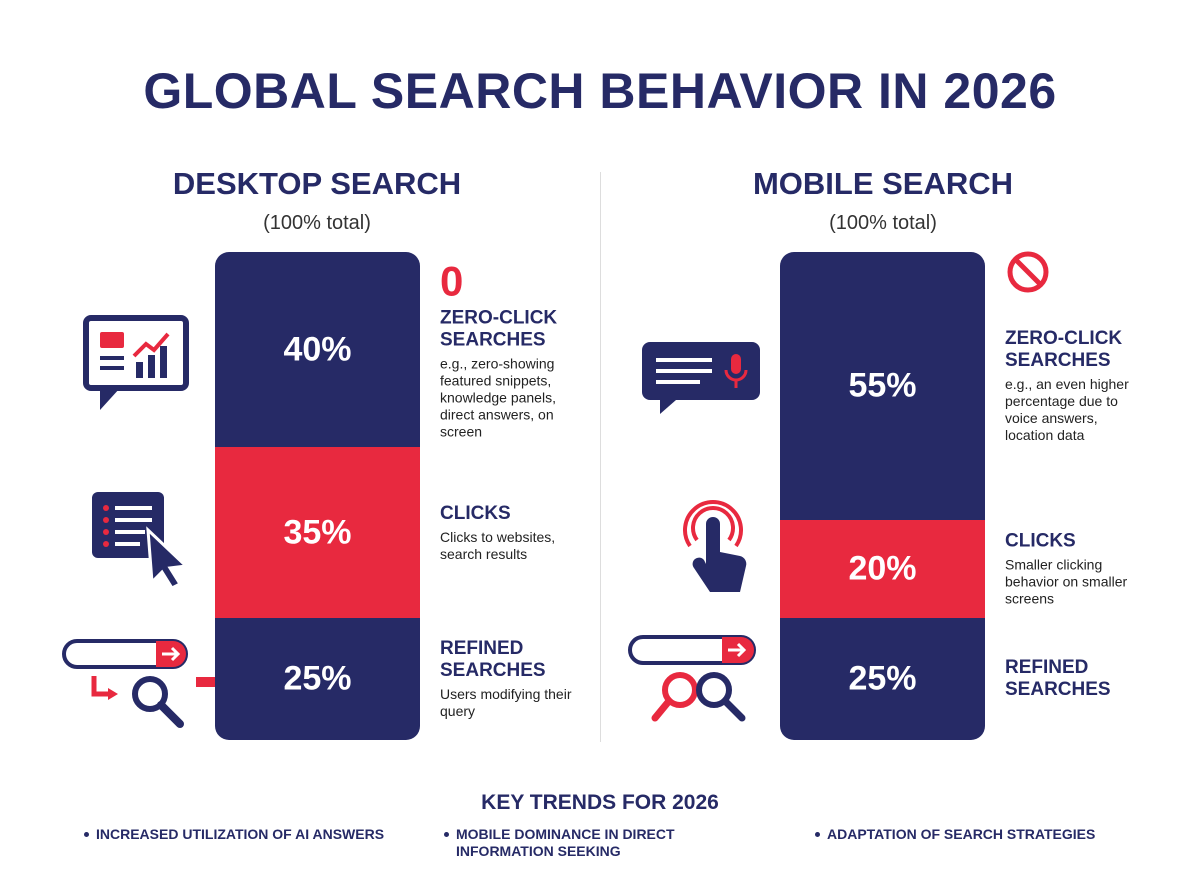  What do you see at coordinates (317, 183) in the screenshot?
I see `chart-title: DESKTOP SEARCH` at bounding box center [317, 183].